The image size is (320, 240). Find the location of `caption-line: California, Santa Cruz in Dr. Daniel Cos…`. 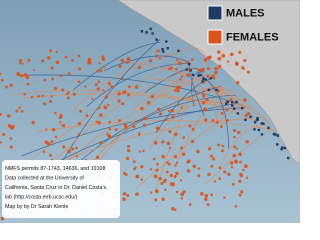

caption-line: California, Santa Cruz in Dr. Daniel Cos… is located at coordinates (55, 188).